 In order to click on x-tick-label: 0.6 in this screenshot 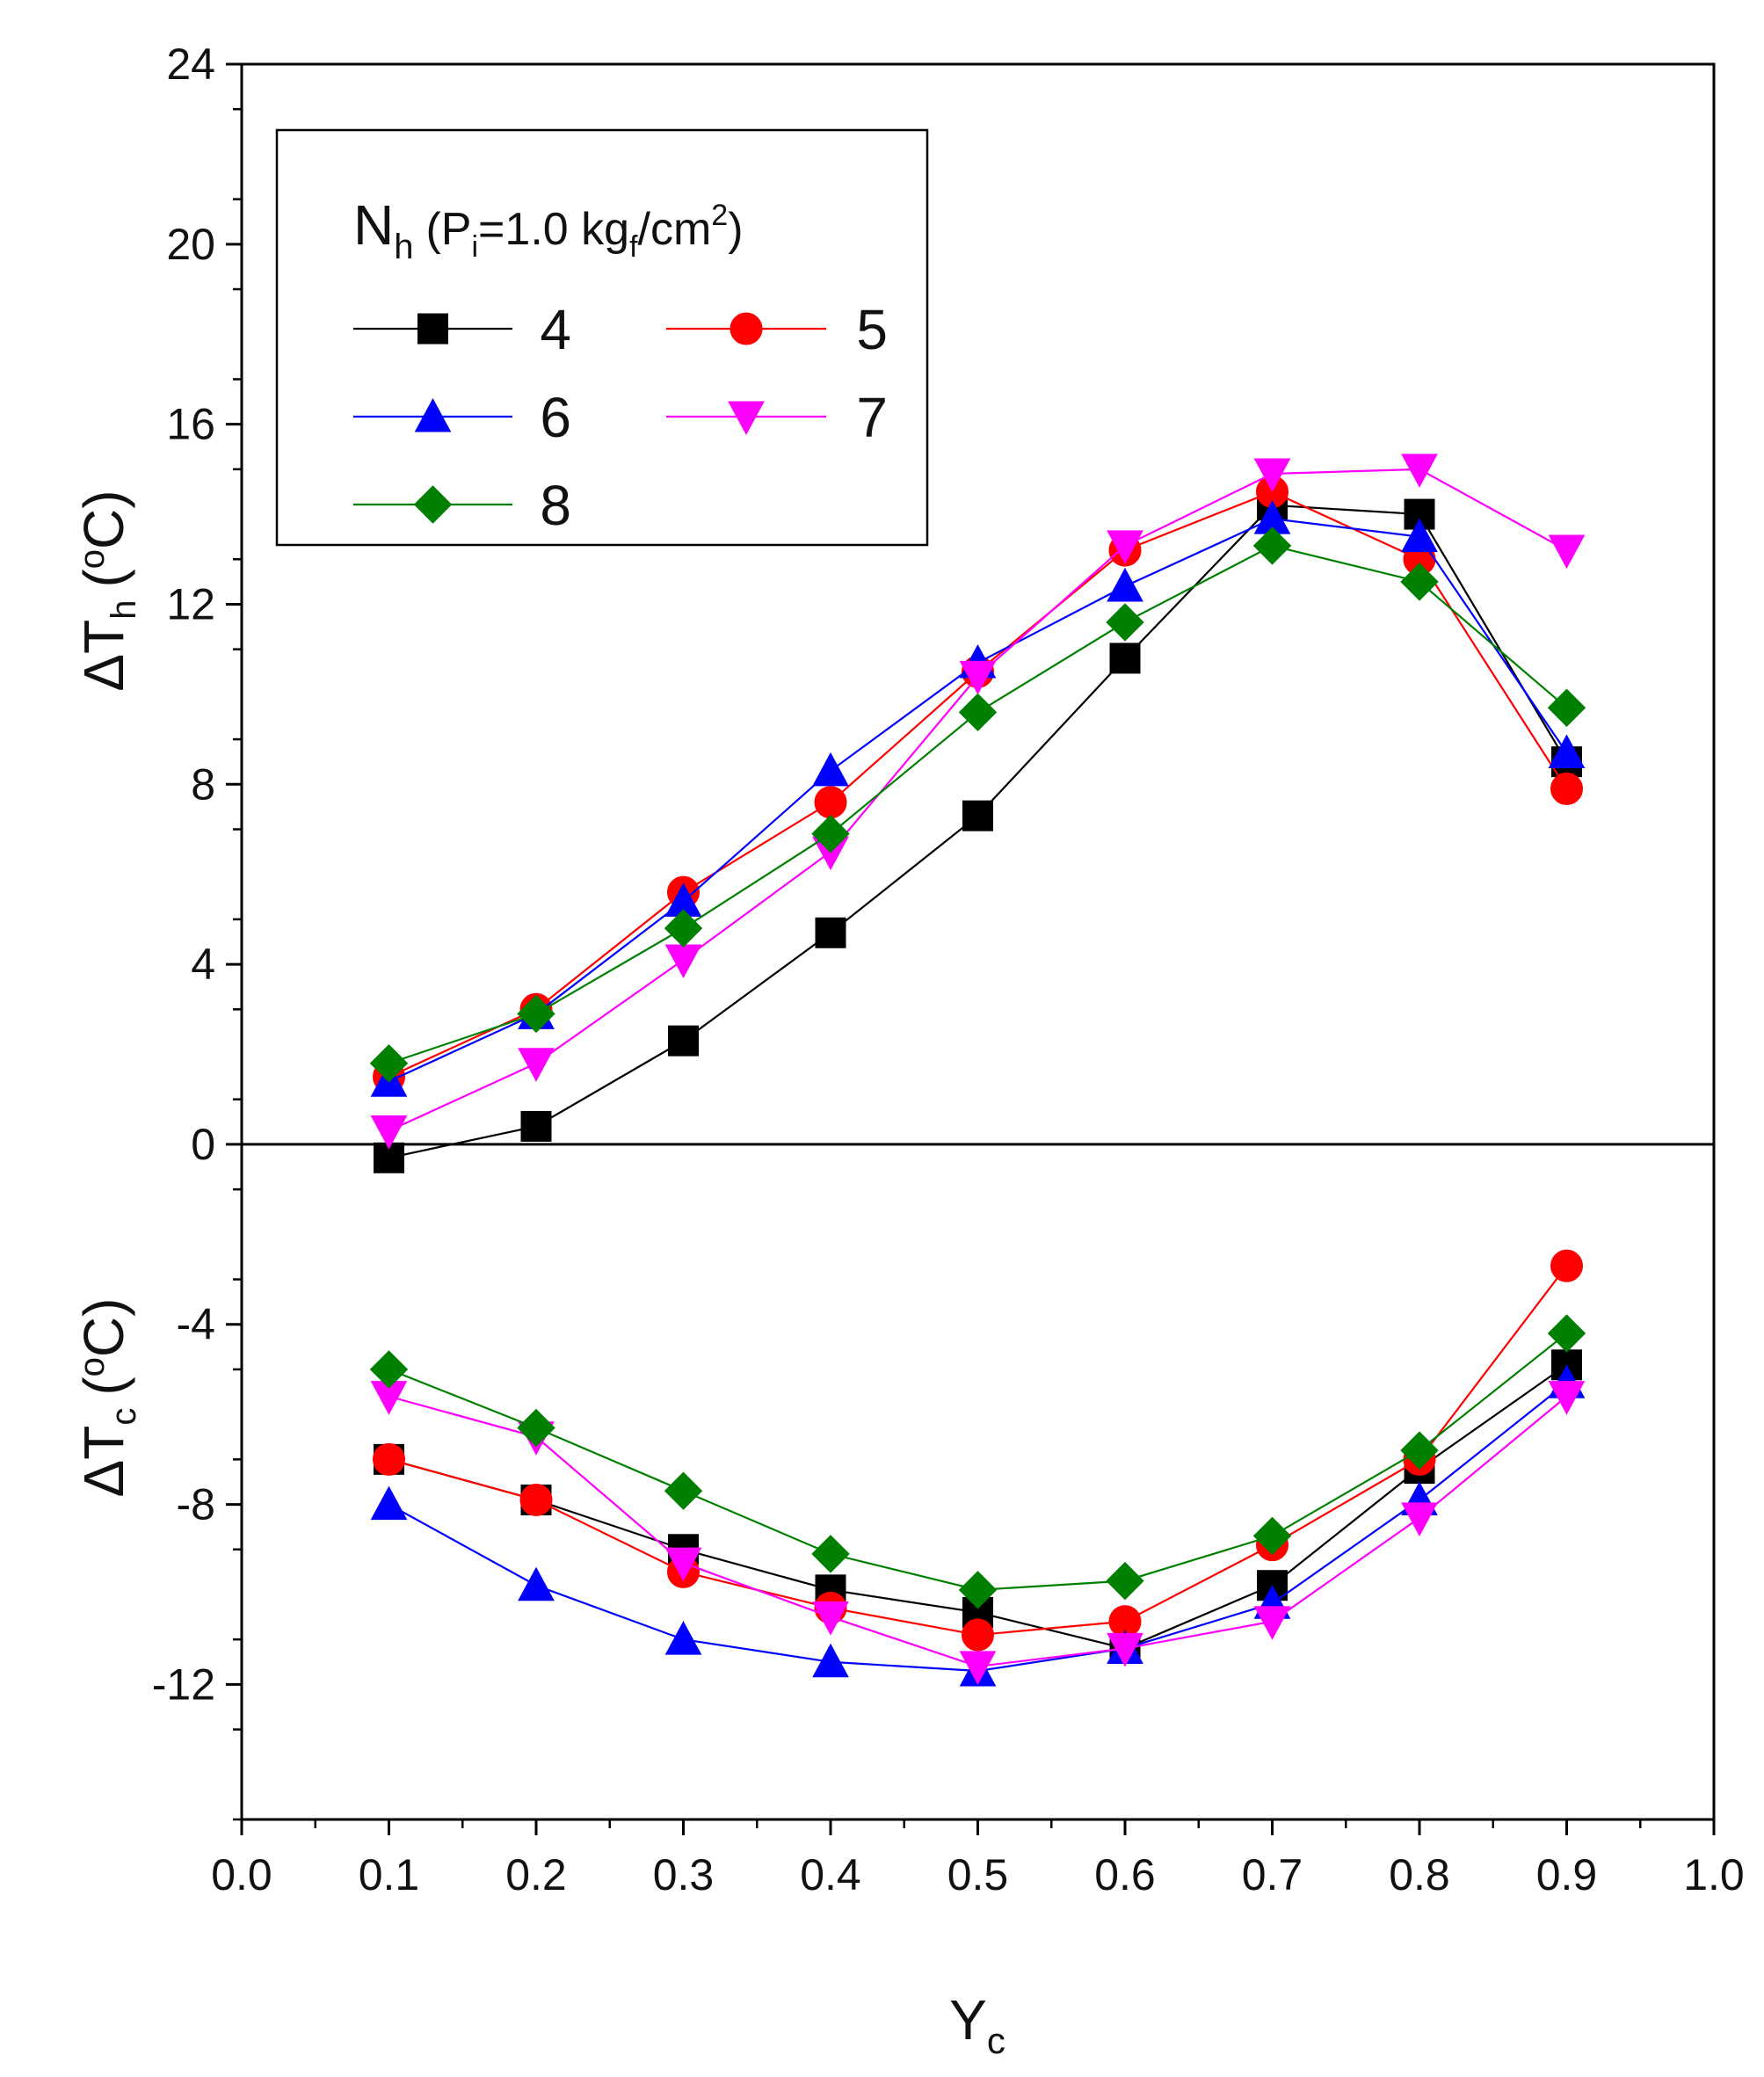, I will do `click(1125, 1874)`.